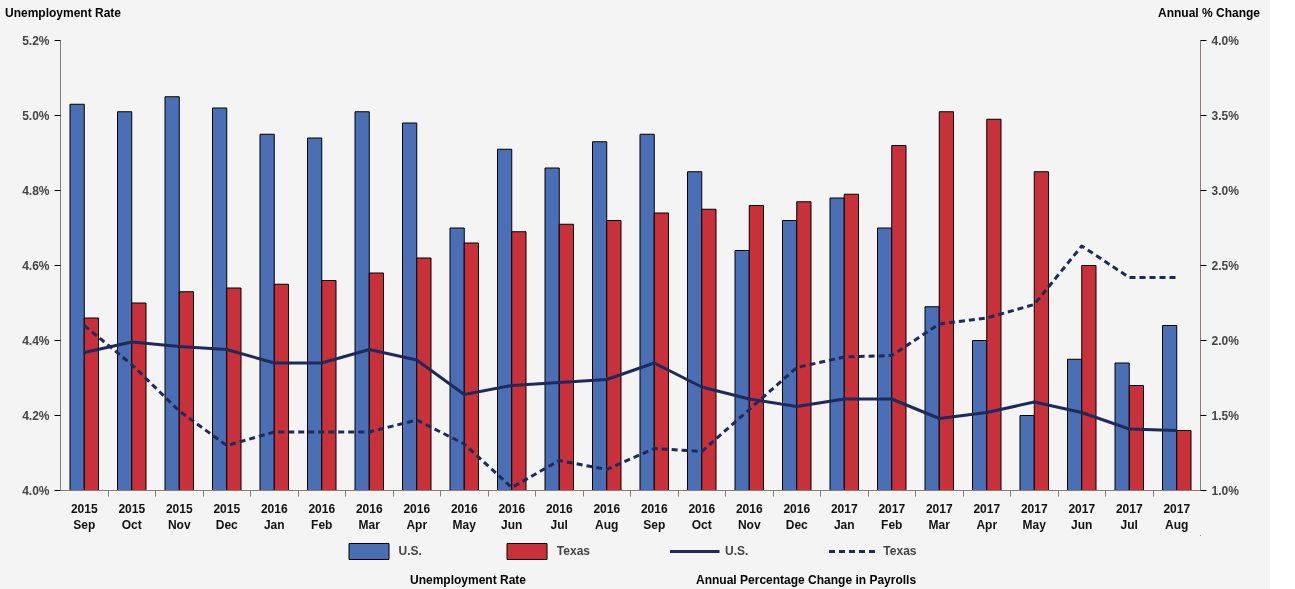 This screenshot has width=1295, height=589. I want to click on x-tick-label: 2015 Dec, so click(227, 517).